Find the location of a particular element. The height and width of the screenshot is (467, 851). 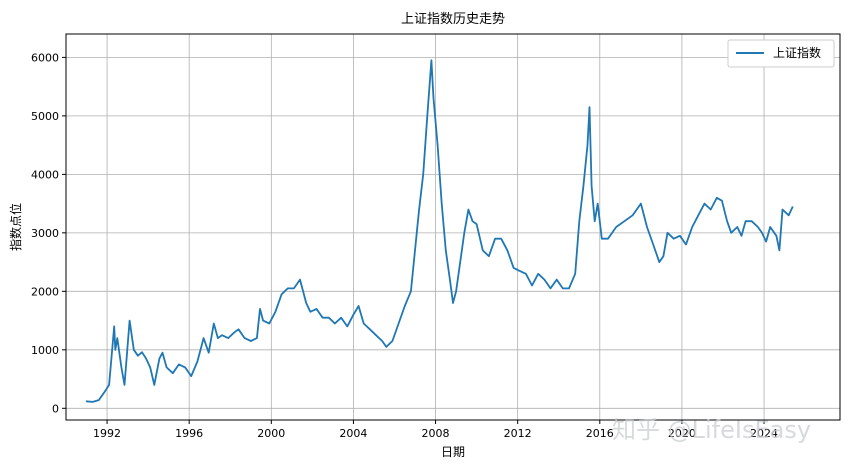

legend-label: 上证指数 is located at coordinates (797, 52).